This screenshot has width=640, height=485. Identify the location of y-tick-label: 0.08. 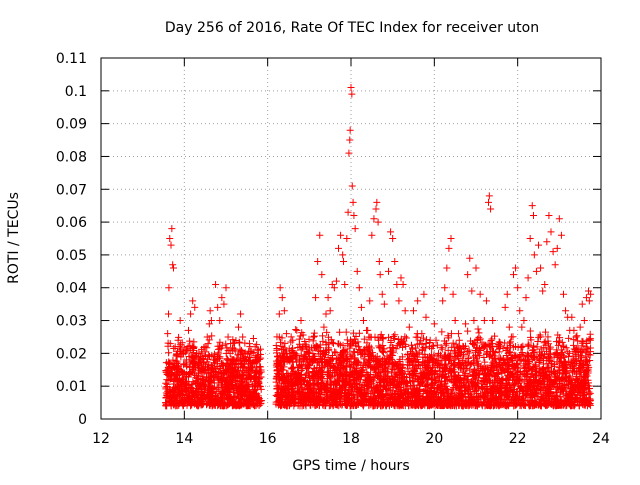
(71, 157).